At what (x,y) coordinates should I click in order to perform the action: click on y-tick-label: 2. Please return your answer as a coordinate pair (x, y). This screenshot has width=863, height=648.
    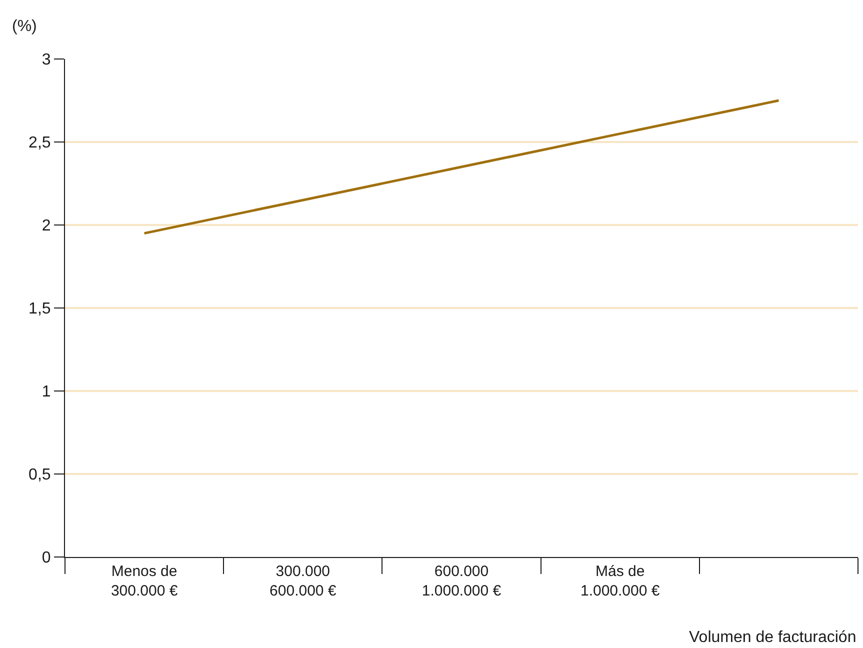
    Looking at the image, I should click on (46, 226).